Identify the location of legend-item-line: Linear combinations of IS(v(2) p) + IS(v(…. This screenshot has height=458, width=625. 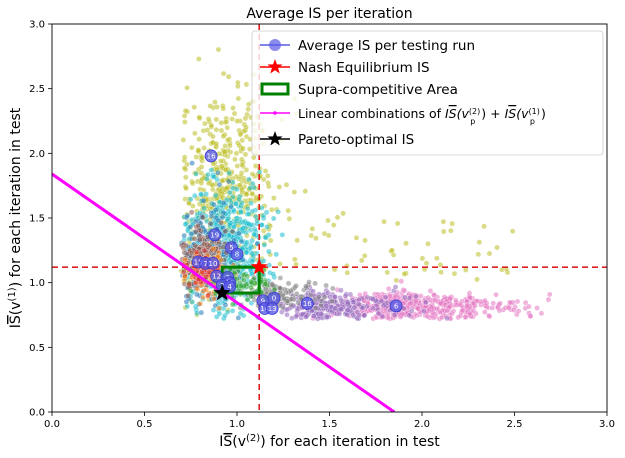
(403, 116).